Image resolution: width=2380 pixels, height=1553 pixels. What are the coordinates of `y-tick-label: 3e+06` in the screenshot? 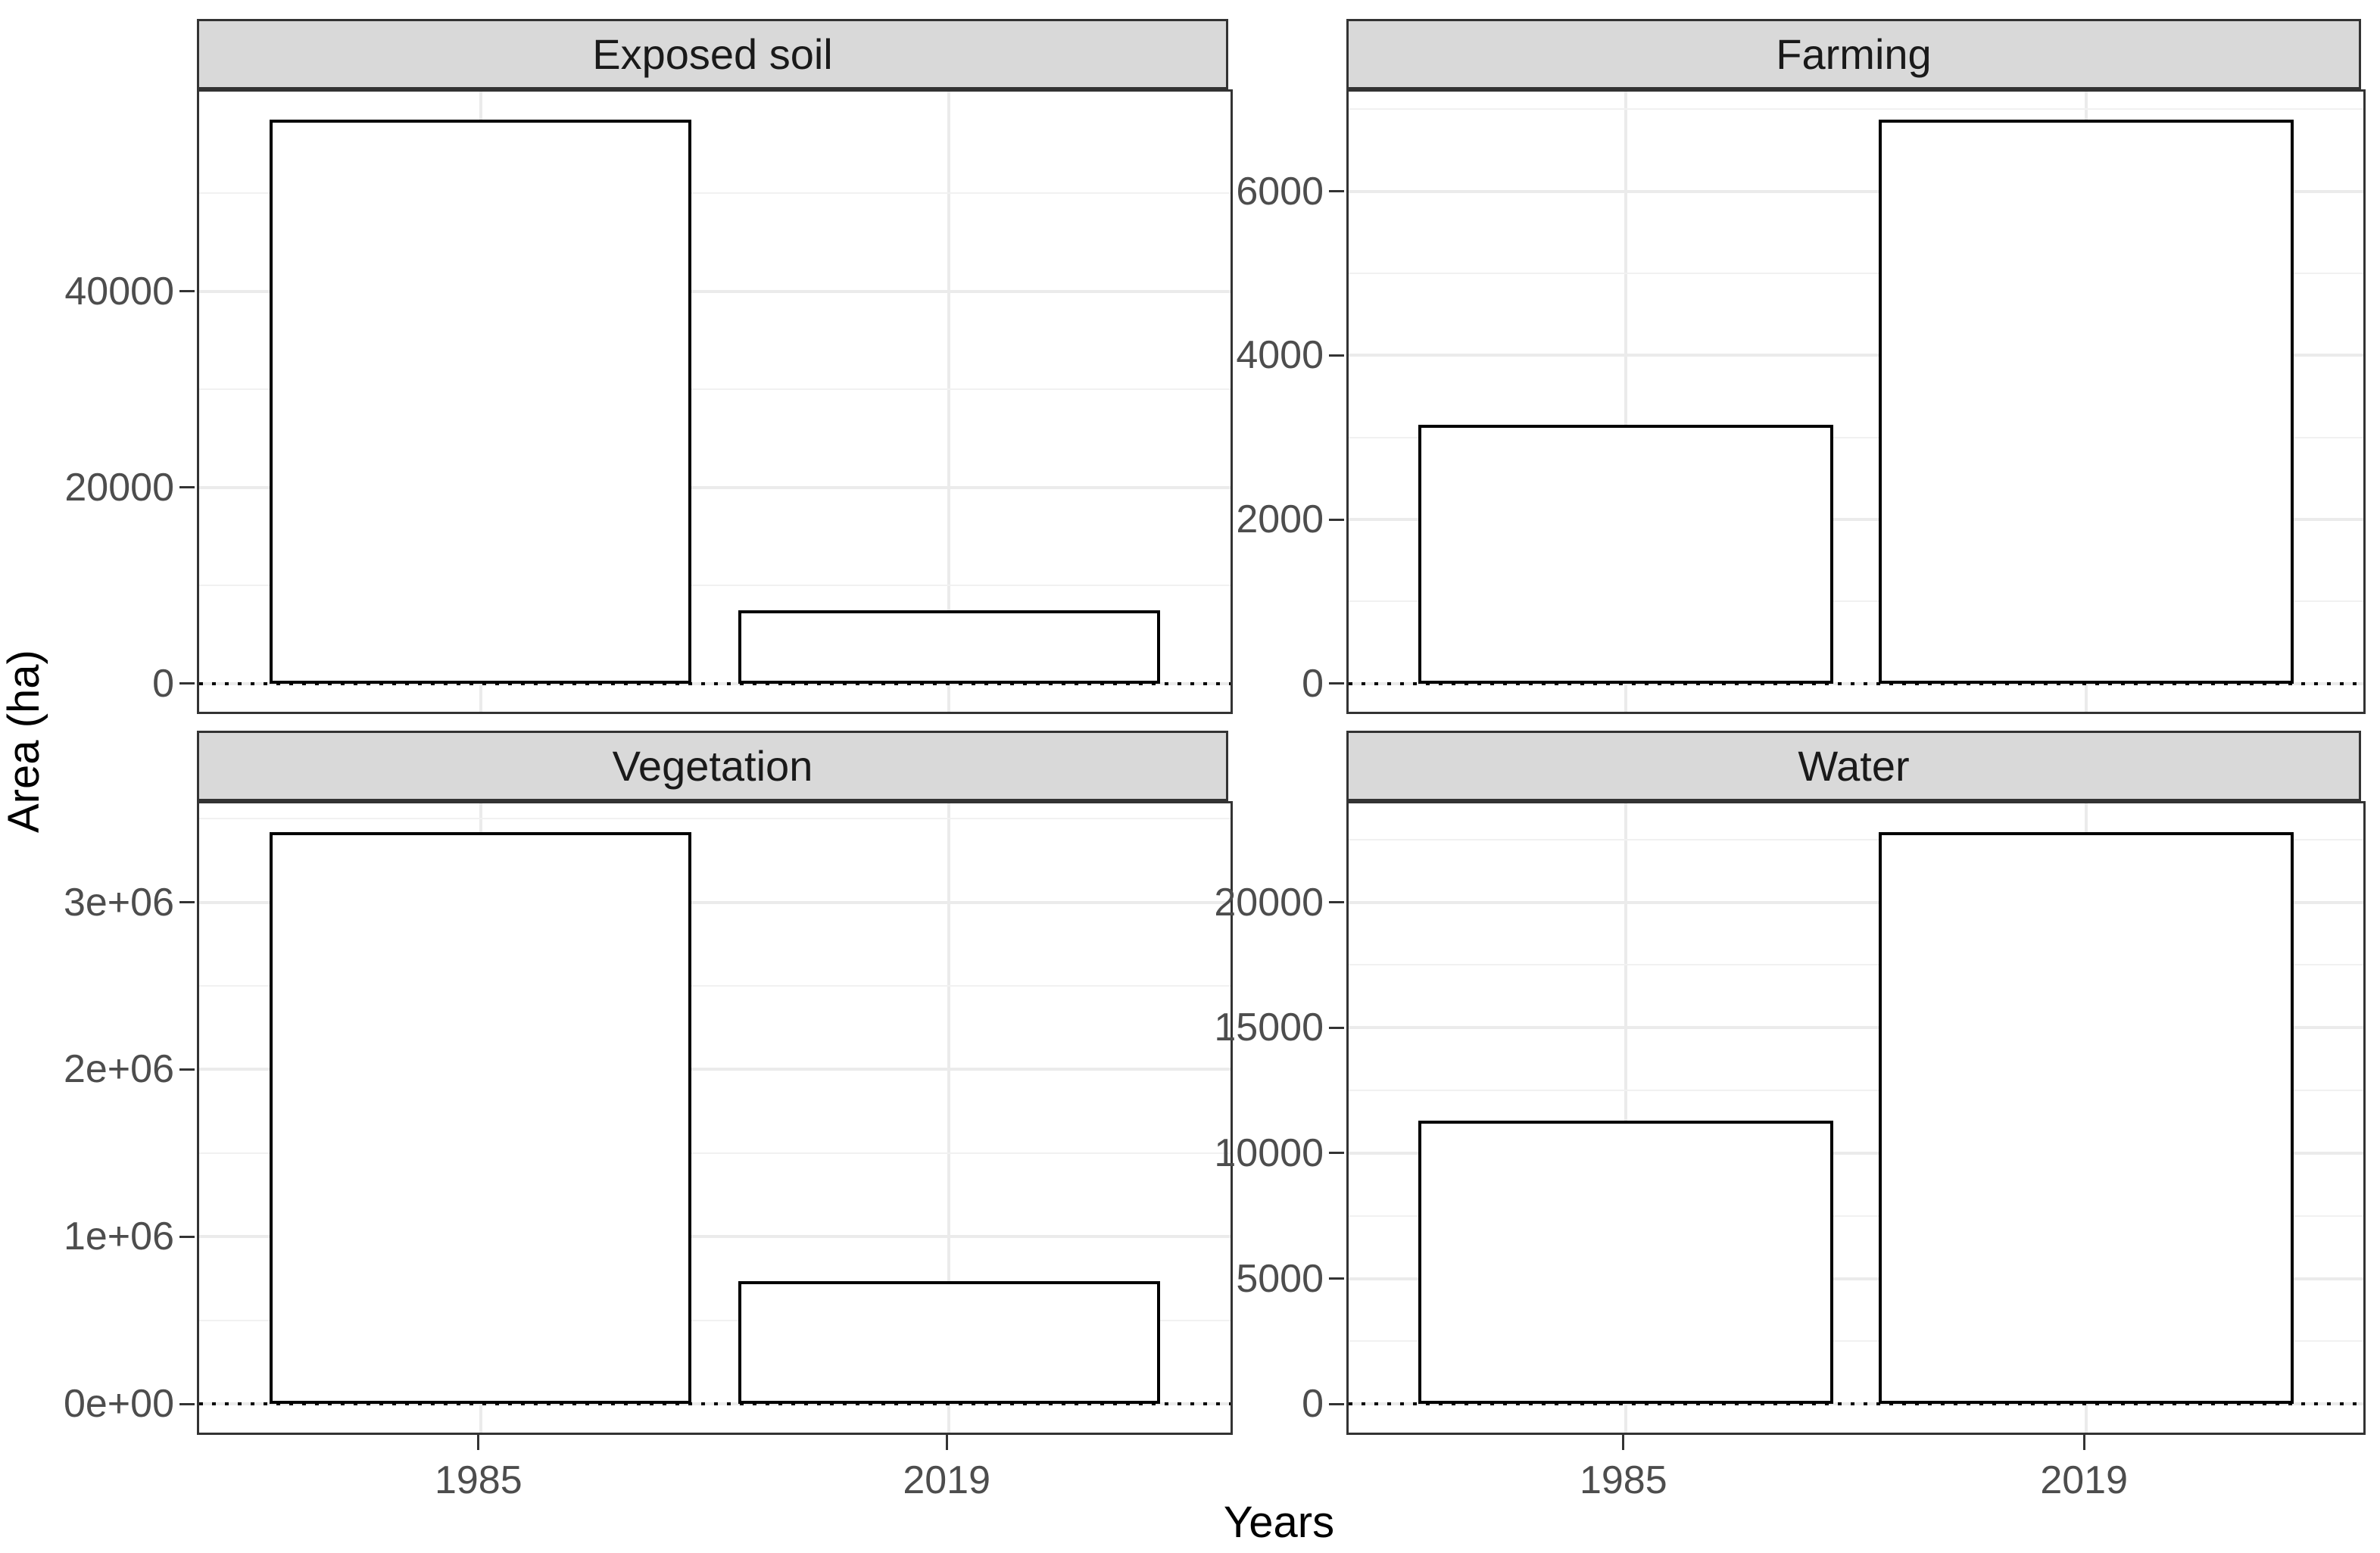 It's located at (118, 902).